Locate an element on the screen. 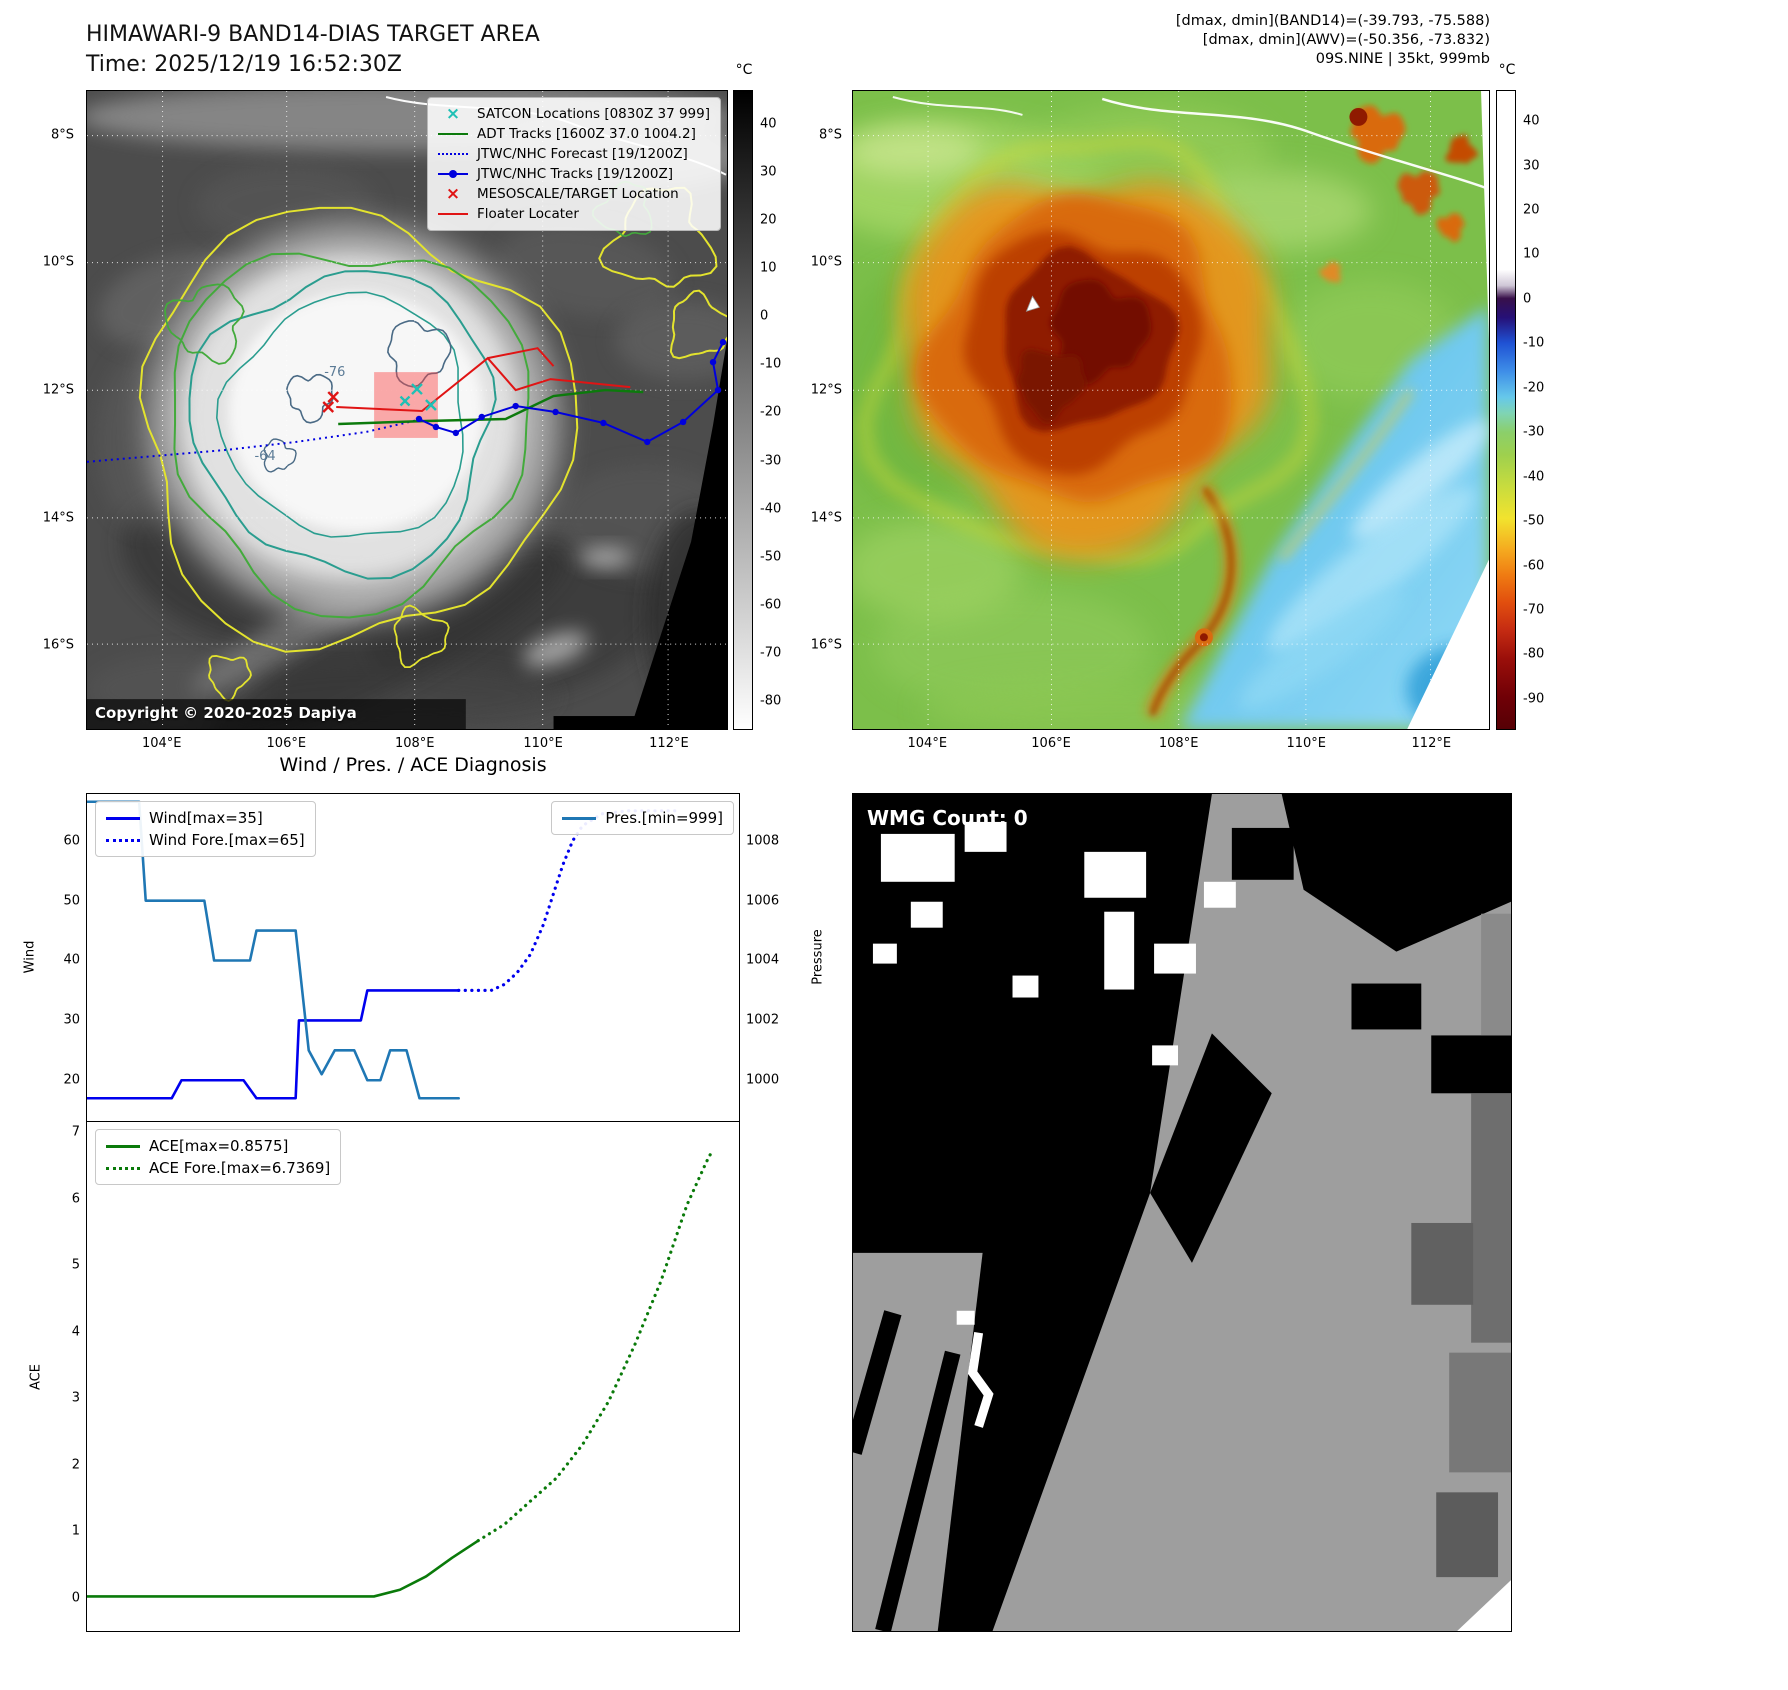 The width and height of the screenshot is (1788, 1690). chart-legend-label: ACE[max=0.8575] is located at coordinates (219, 1146).